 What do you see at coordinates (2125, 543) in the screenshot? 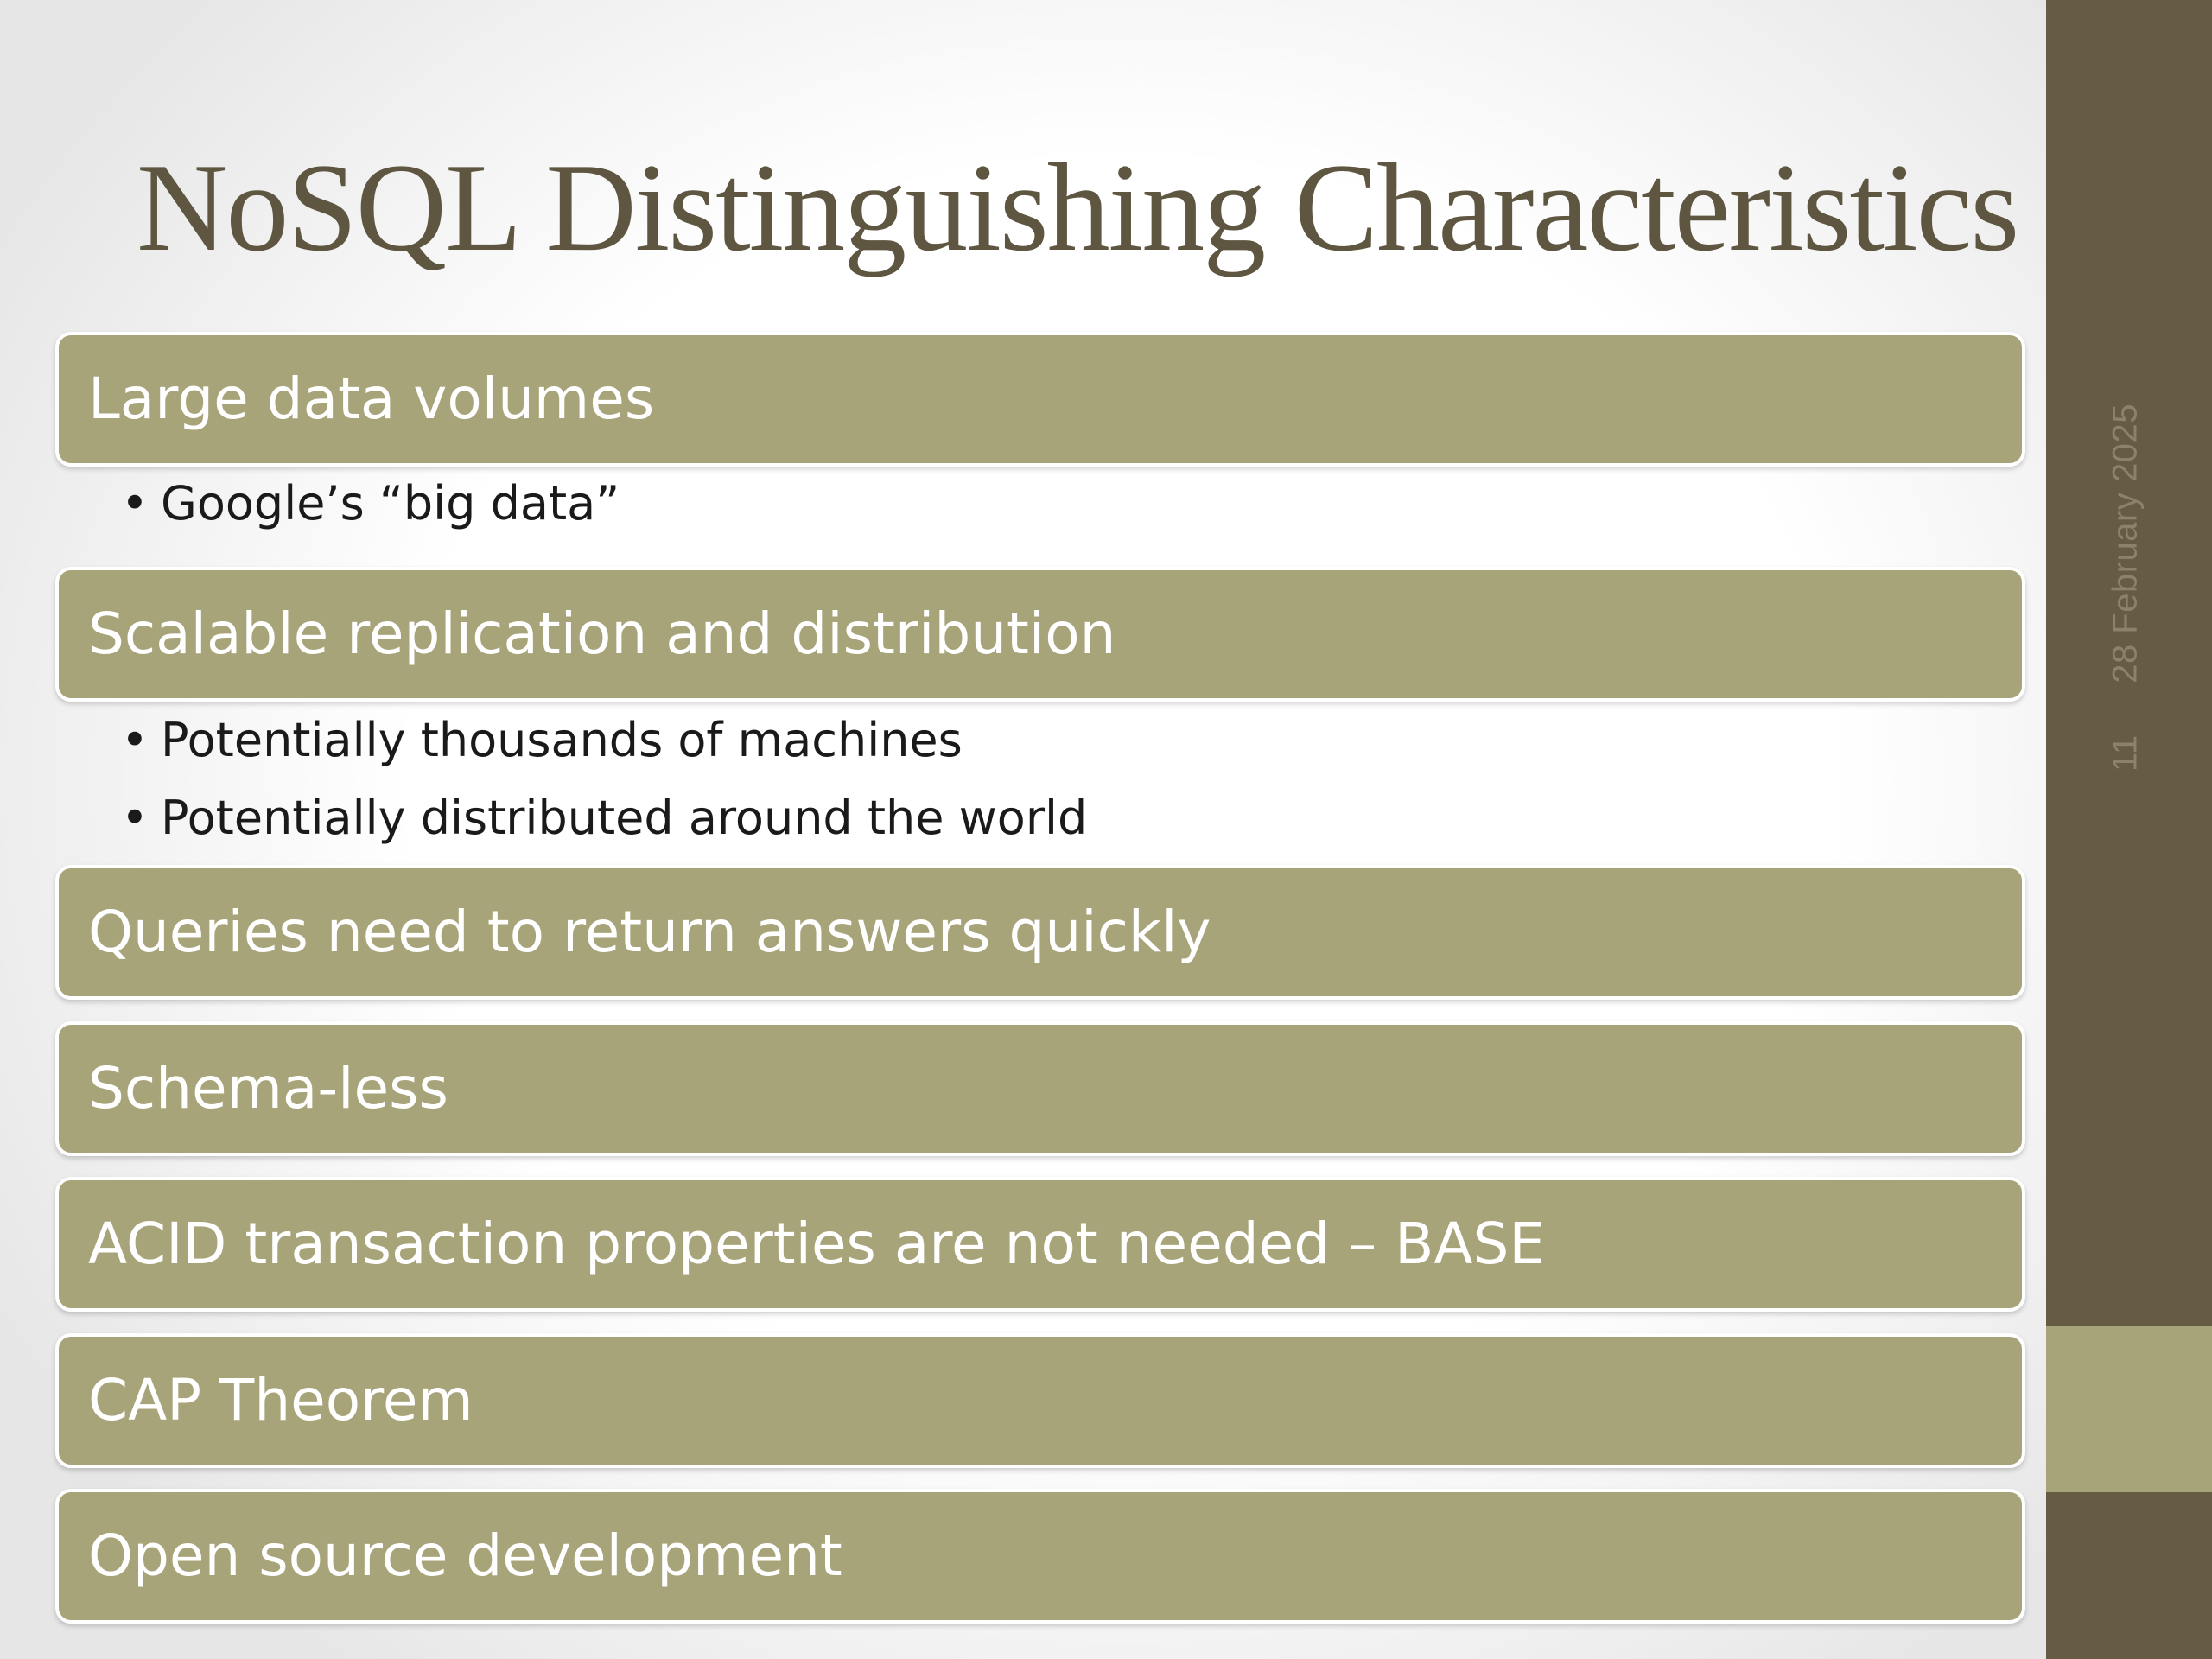
I see `slide-date: 28 February 2025` at bounding box center [2125, 543].